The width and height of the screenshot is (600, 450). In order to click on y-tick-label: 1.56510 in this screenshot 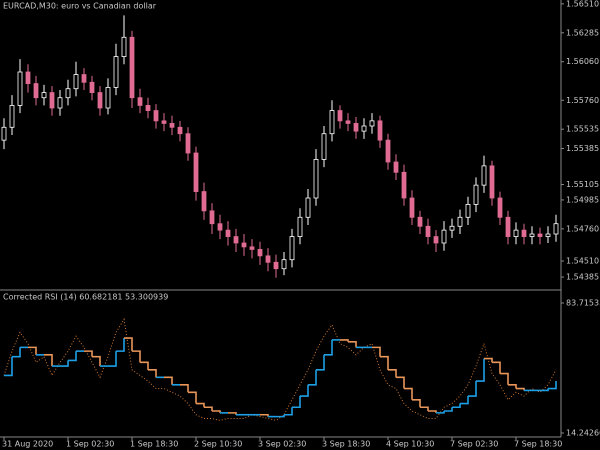, I will do `click(582, 4)`.